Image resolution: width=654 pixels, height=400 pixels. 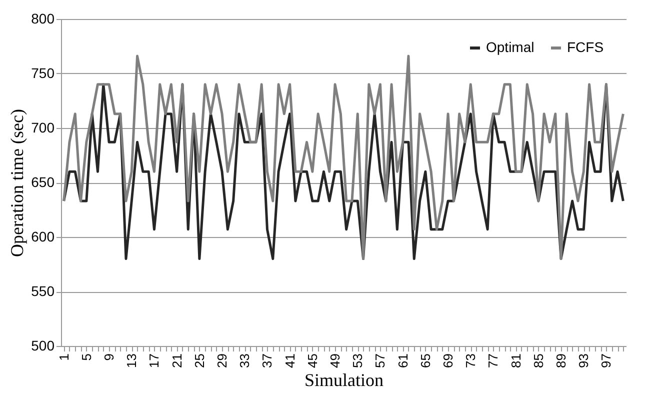 I want to click on y-tick-label: 700, so click(x=43, y=128).